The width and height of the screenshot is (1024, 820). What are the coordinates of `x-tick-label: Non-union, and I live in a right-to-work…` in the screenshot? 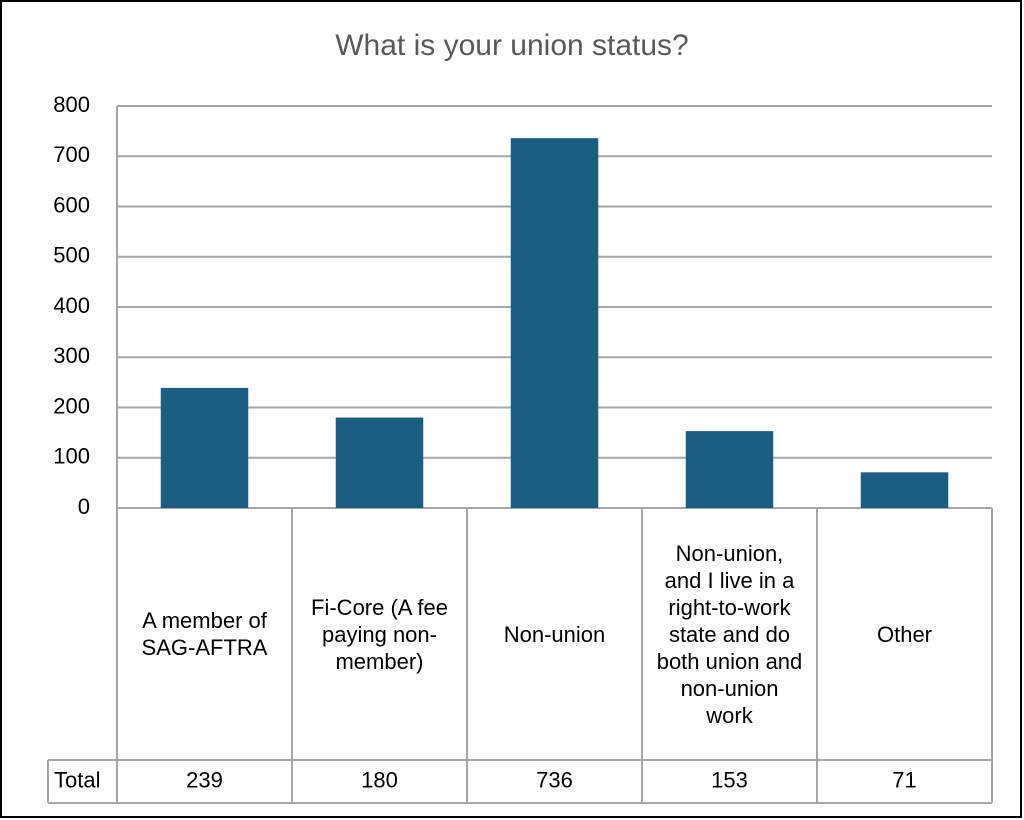 It's located at (729, 634).